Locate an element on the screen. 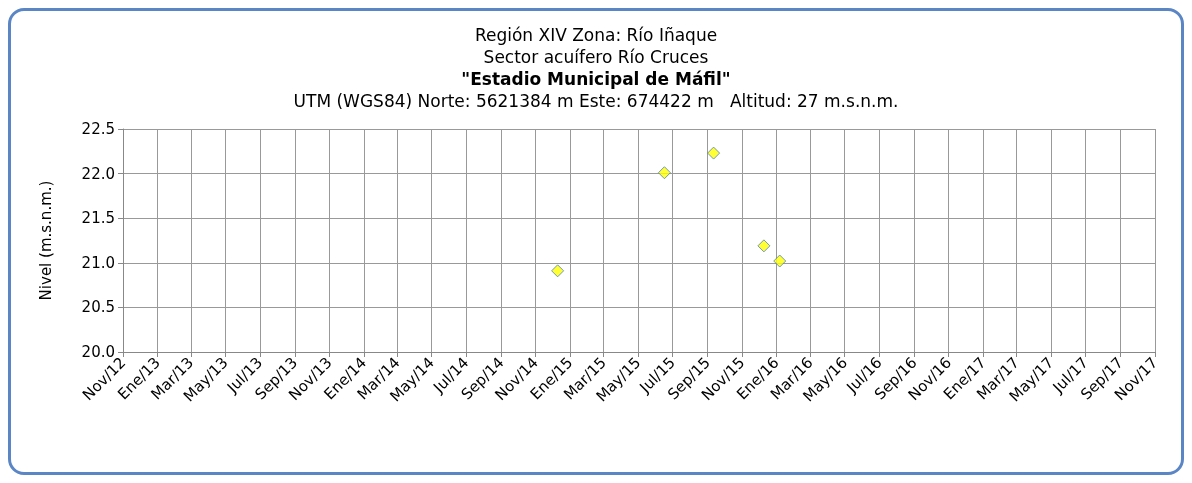 The image size is (1192, 483). chart-title: Región XIV Zona: Río Iñaque Sector acuífero Río Cruces "Estadio Municipal de Máfil" is located at coordinates (596, 57).